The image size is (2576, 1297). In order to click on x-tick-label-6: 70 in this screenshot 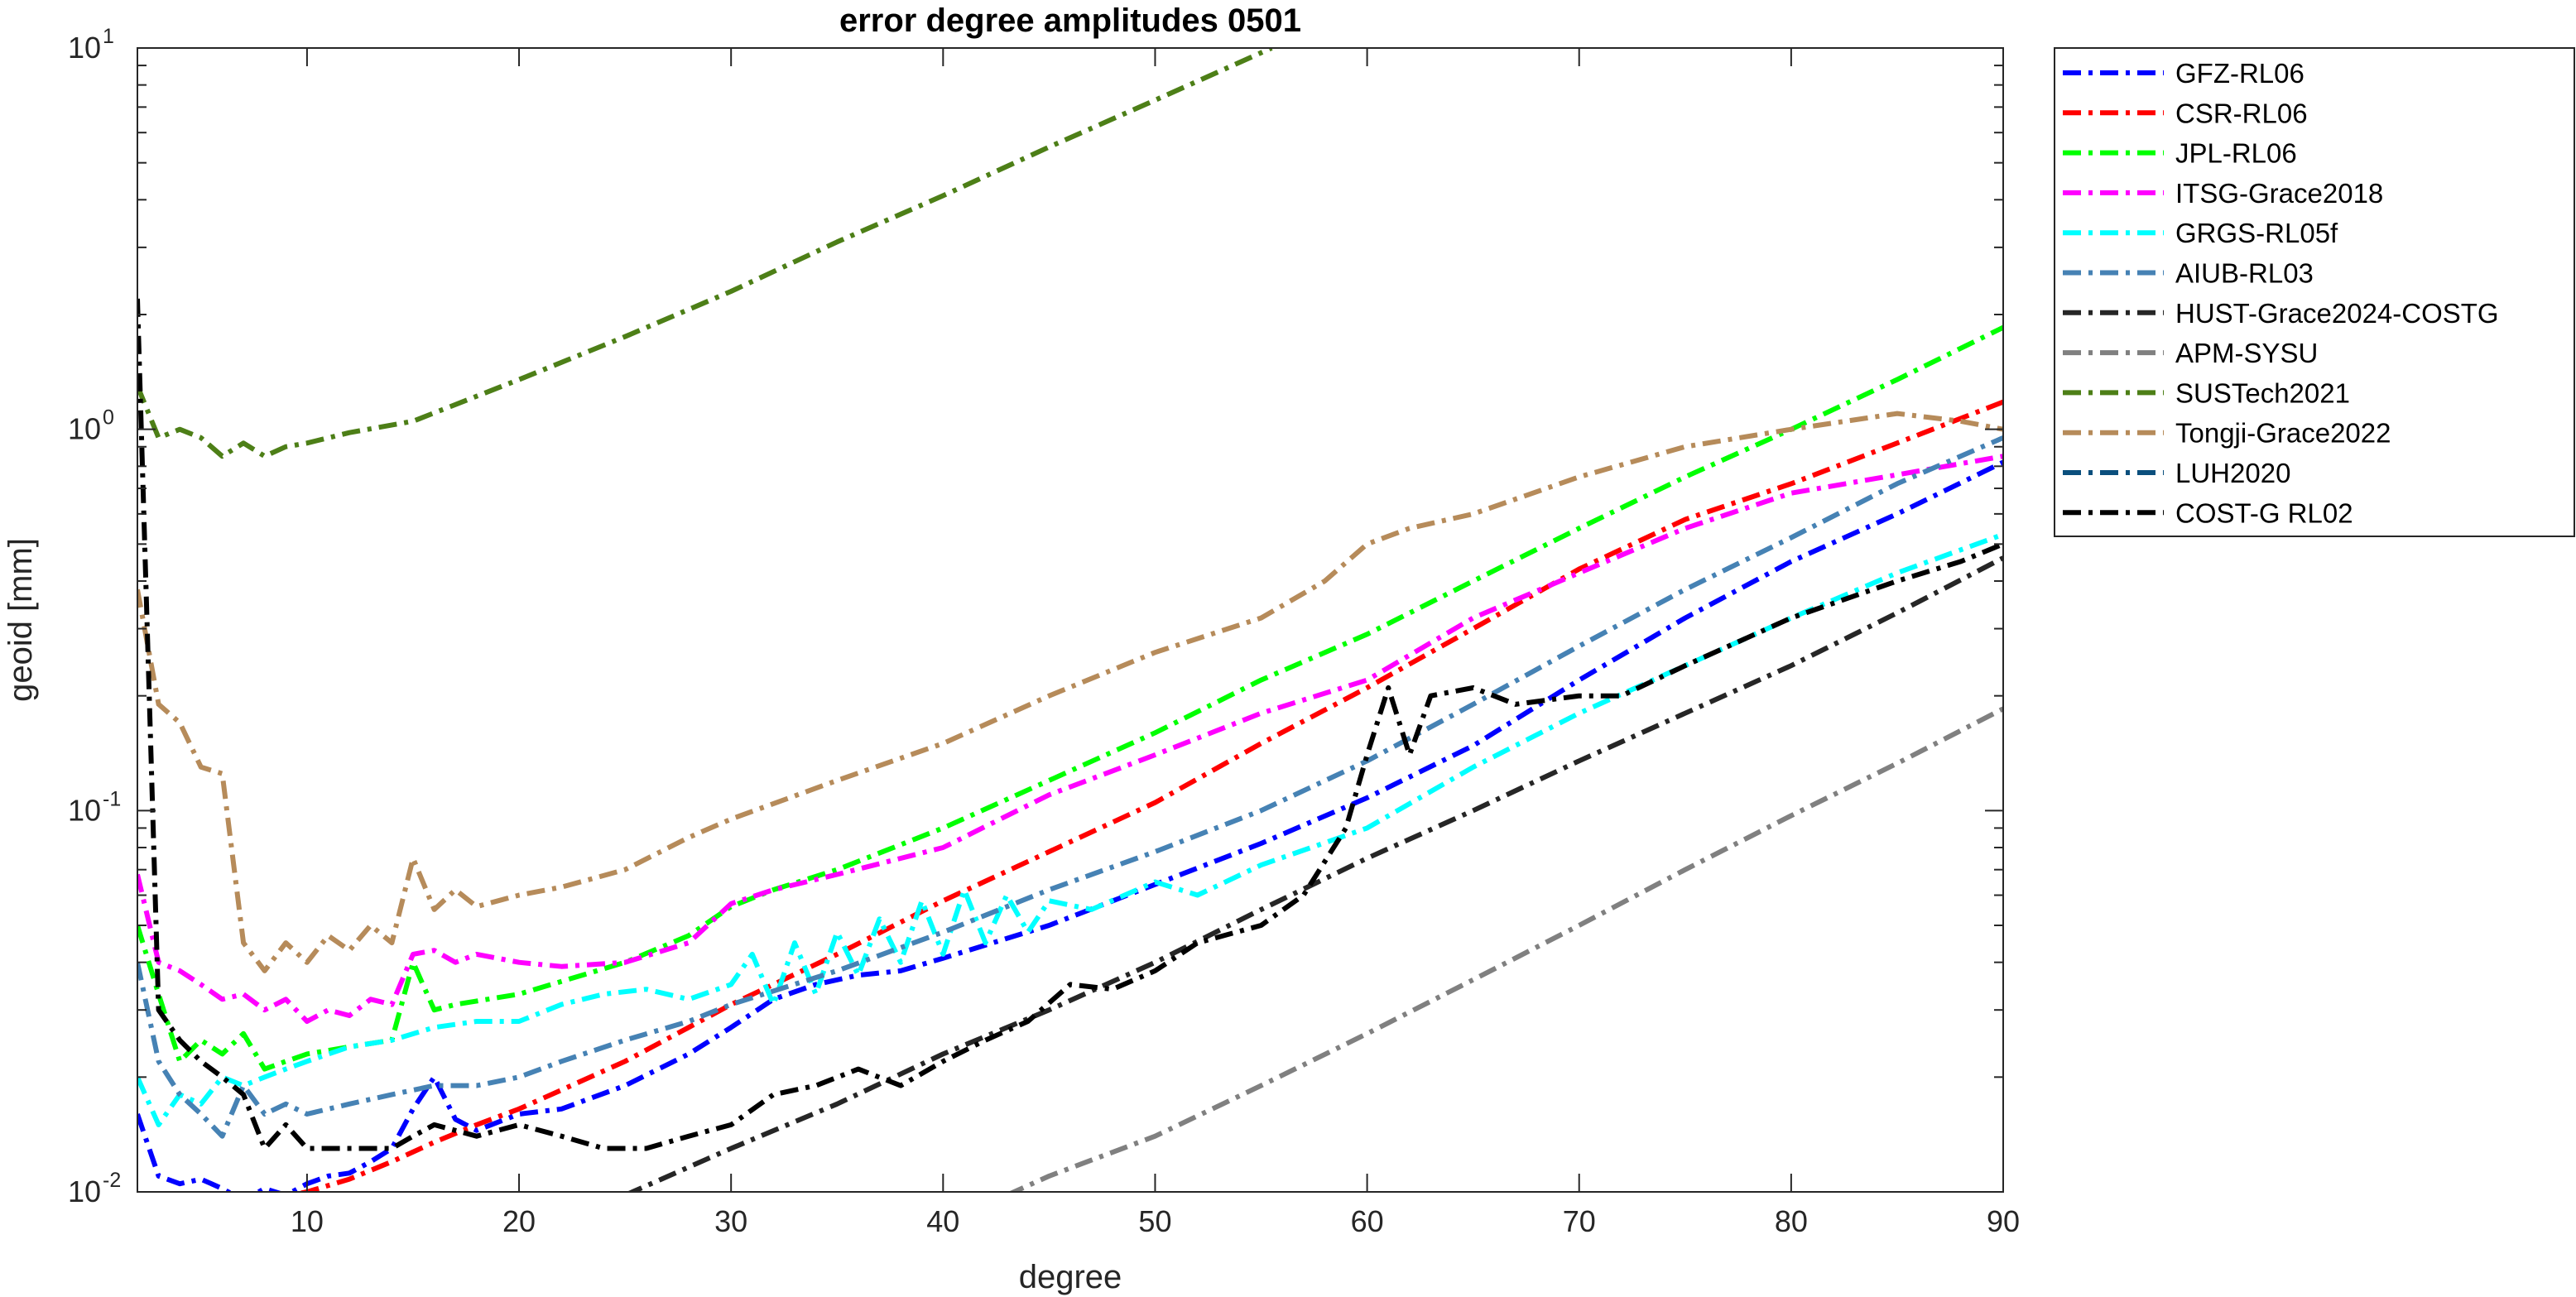, I will do `click(1579, 1221)`.